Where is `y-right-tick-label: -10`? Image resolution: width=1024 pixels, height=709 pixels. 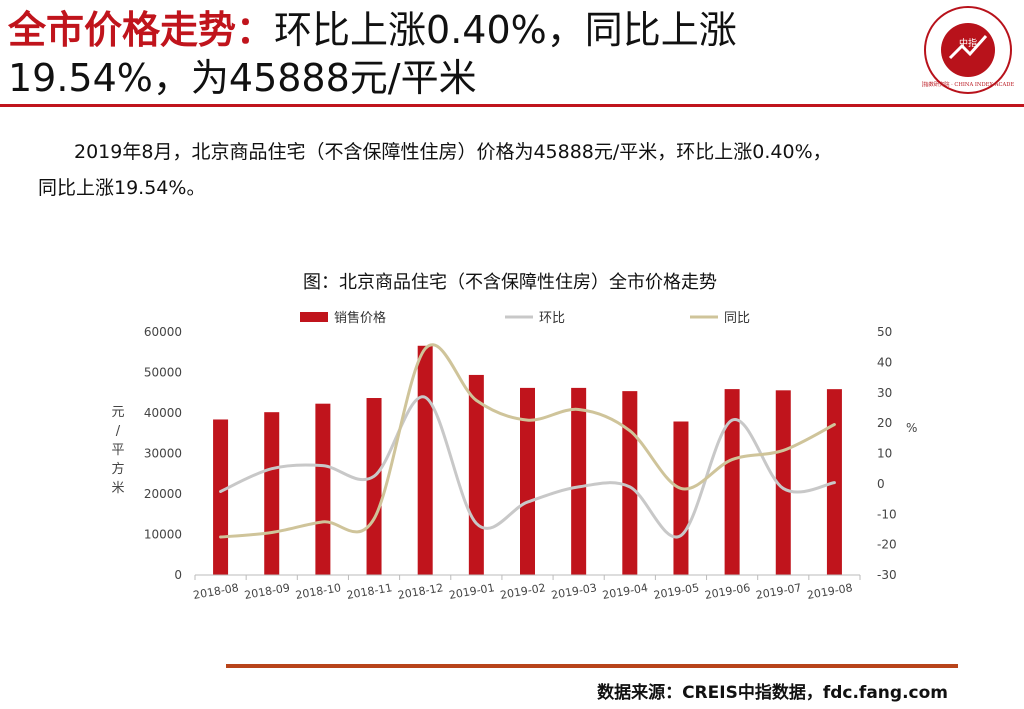 y-right-tick-label: -10 is located at coordinates (887, 514).